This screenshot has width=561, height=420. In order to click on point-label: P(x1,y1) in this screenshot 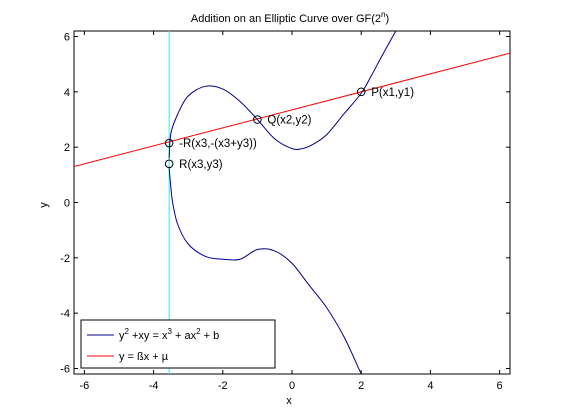, I will do `click(392, 93)`.